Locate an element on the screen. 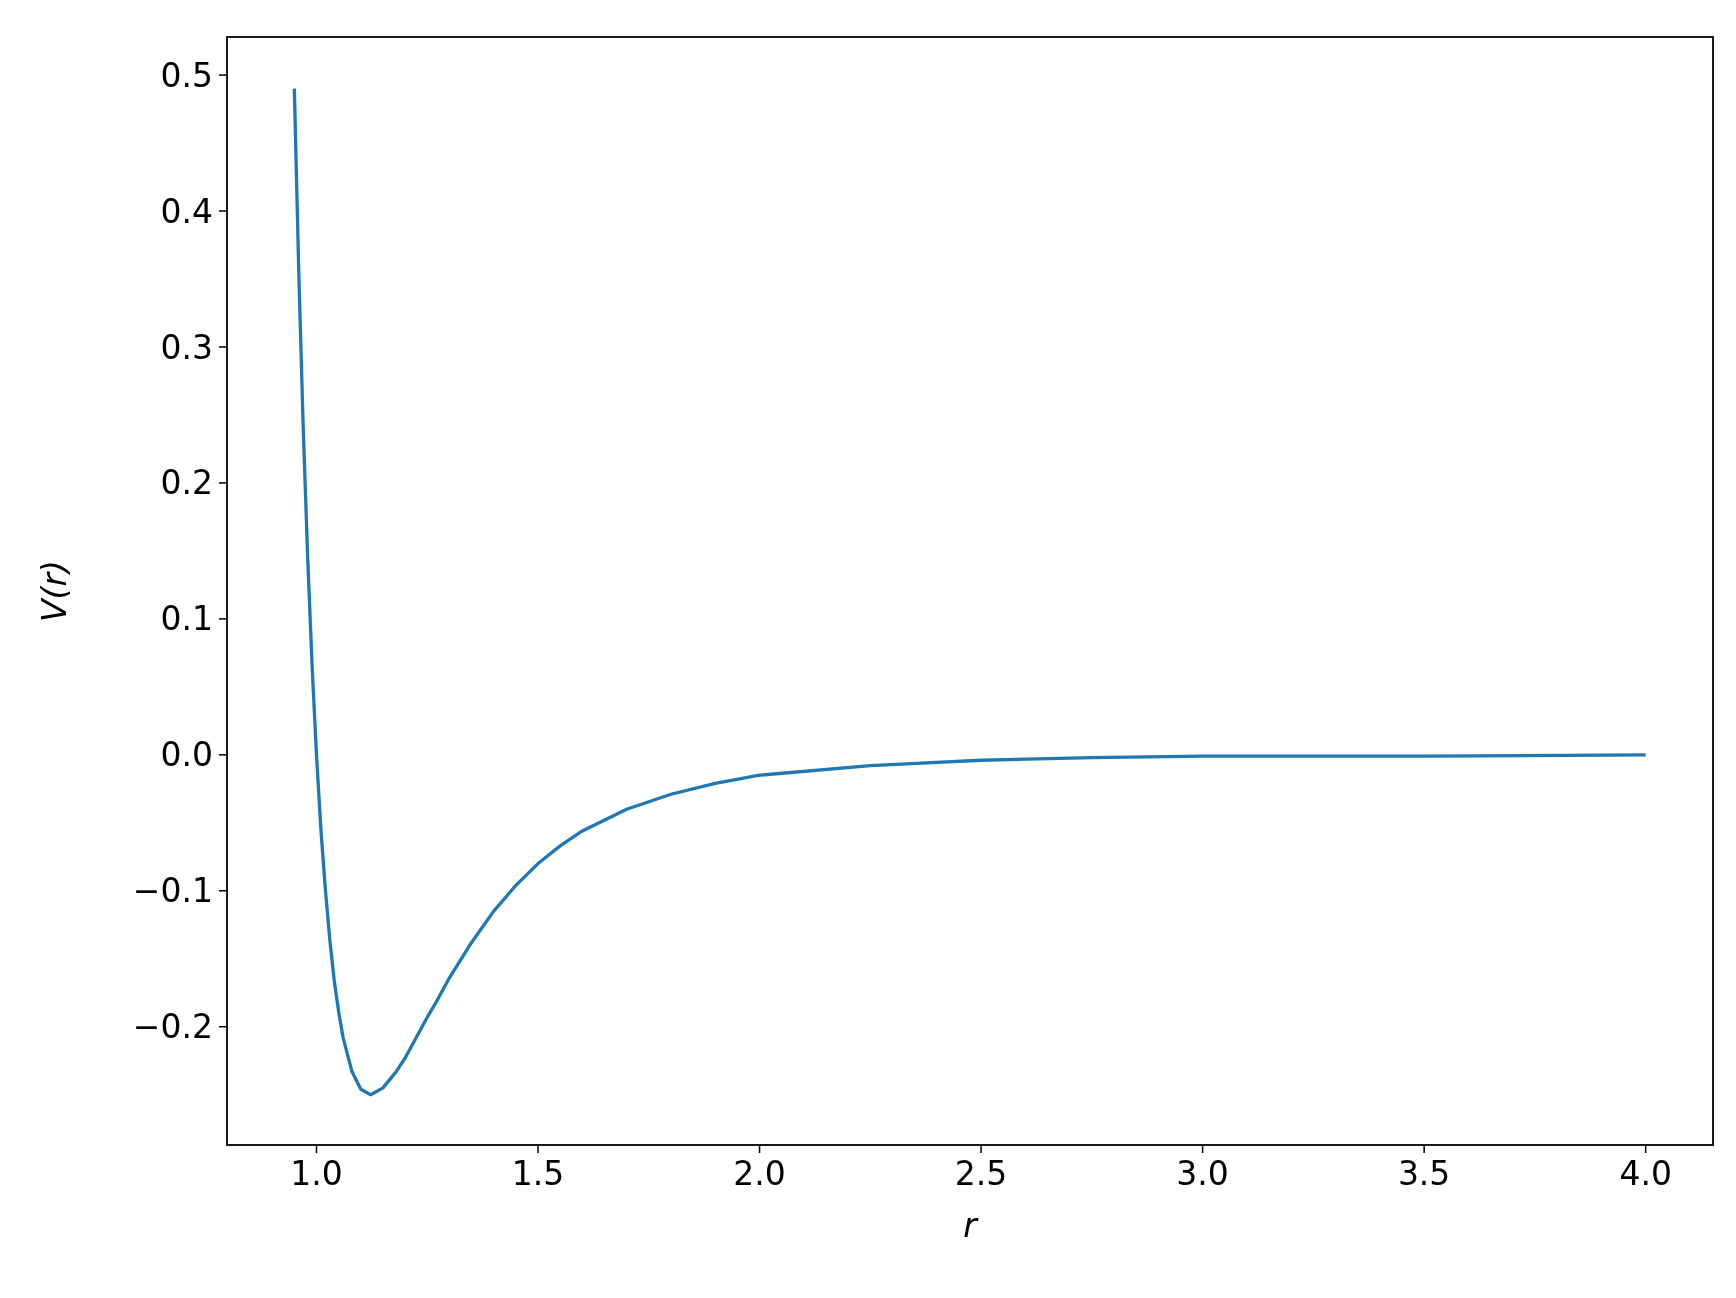 This screenshot has width=1736, height=1298. y-tick-label: 0.3 is located at coordinates (186, 347).